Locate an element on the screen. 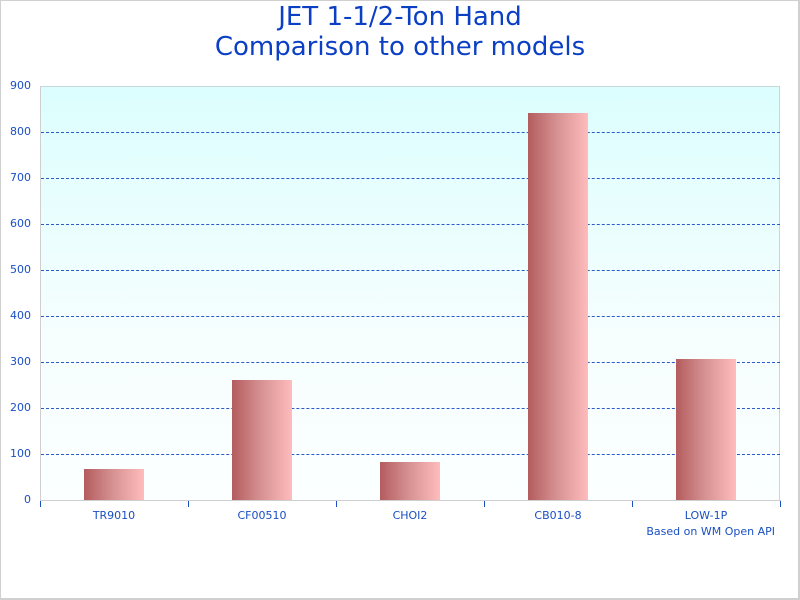 The image size is (800, 600). bar-cf00510 is located at coordinates (262, 439).